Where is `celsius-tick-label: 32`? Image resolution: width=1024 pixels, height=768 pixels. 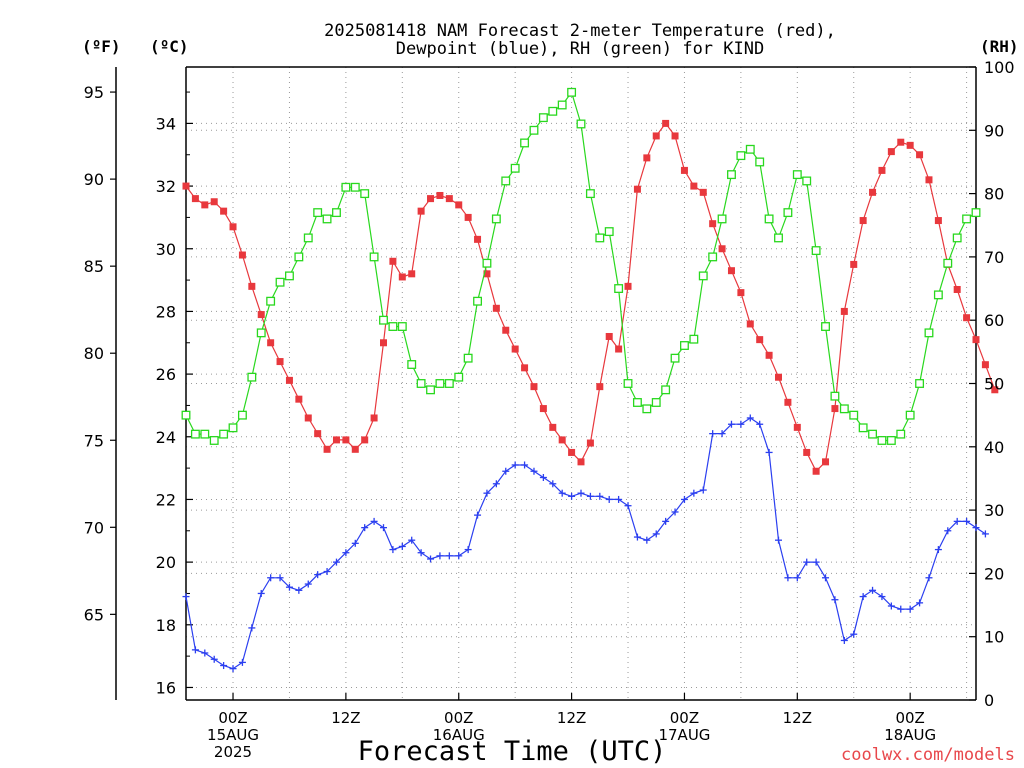 celsius-tick-label: 32 is located at coordinates (166, 186).